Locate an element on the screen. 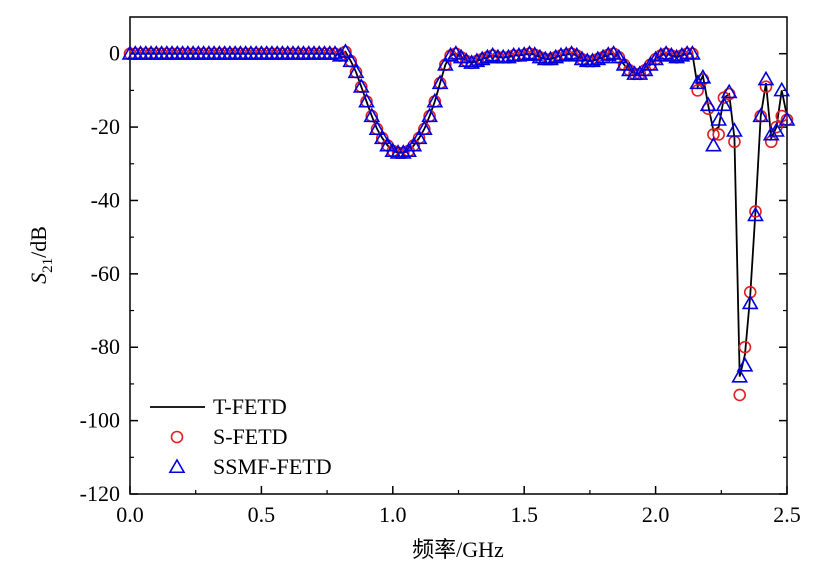 The width and height of the screenshot is (834, 575). x-tick-label: 0.5 is located at coordinates (262, 514).